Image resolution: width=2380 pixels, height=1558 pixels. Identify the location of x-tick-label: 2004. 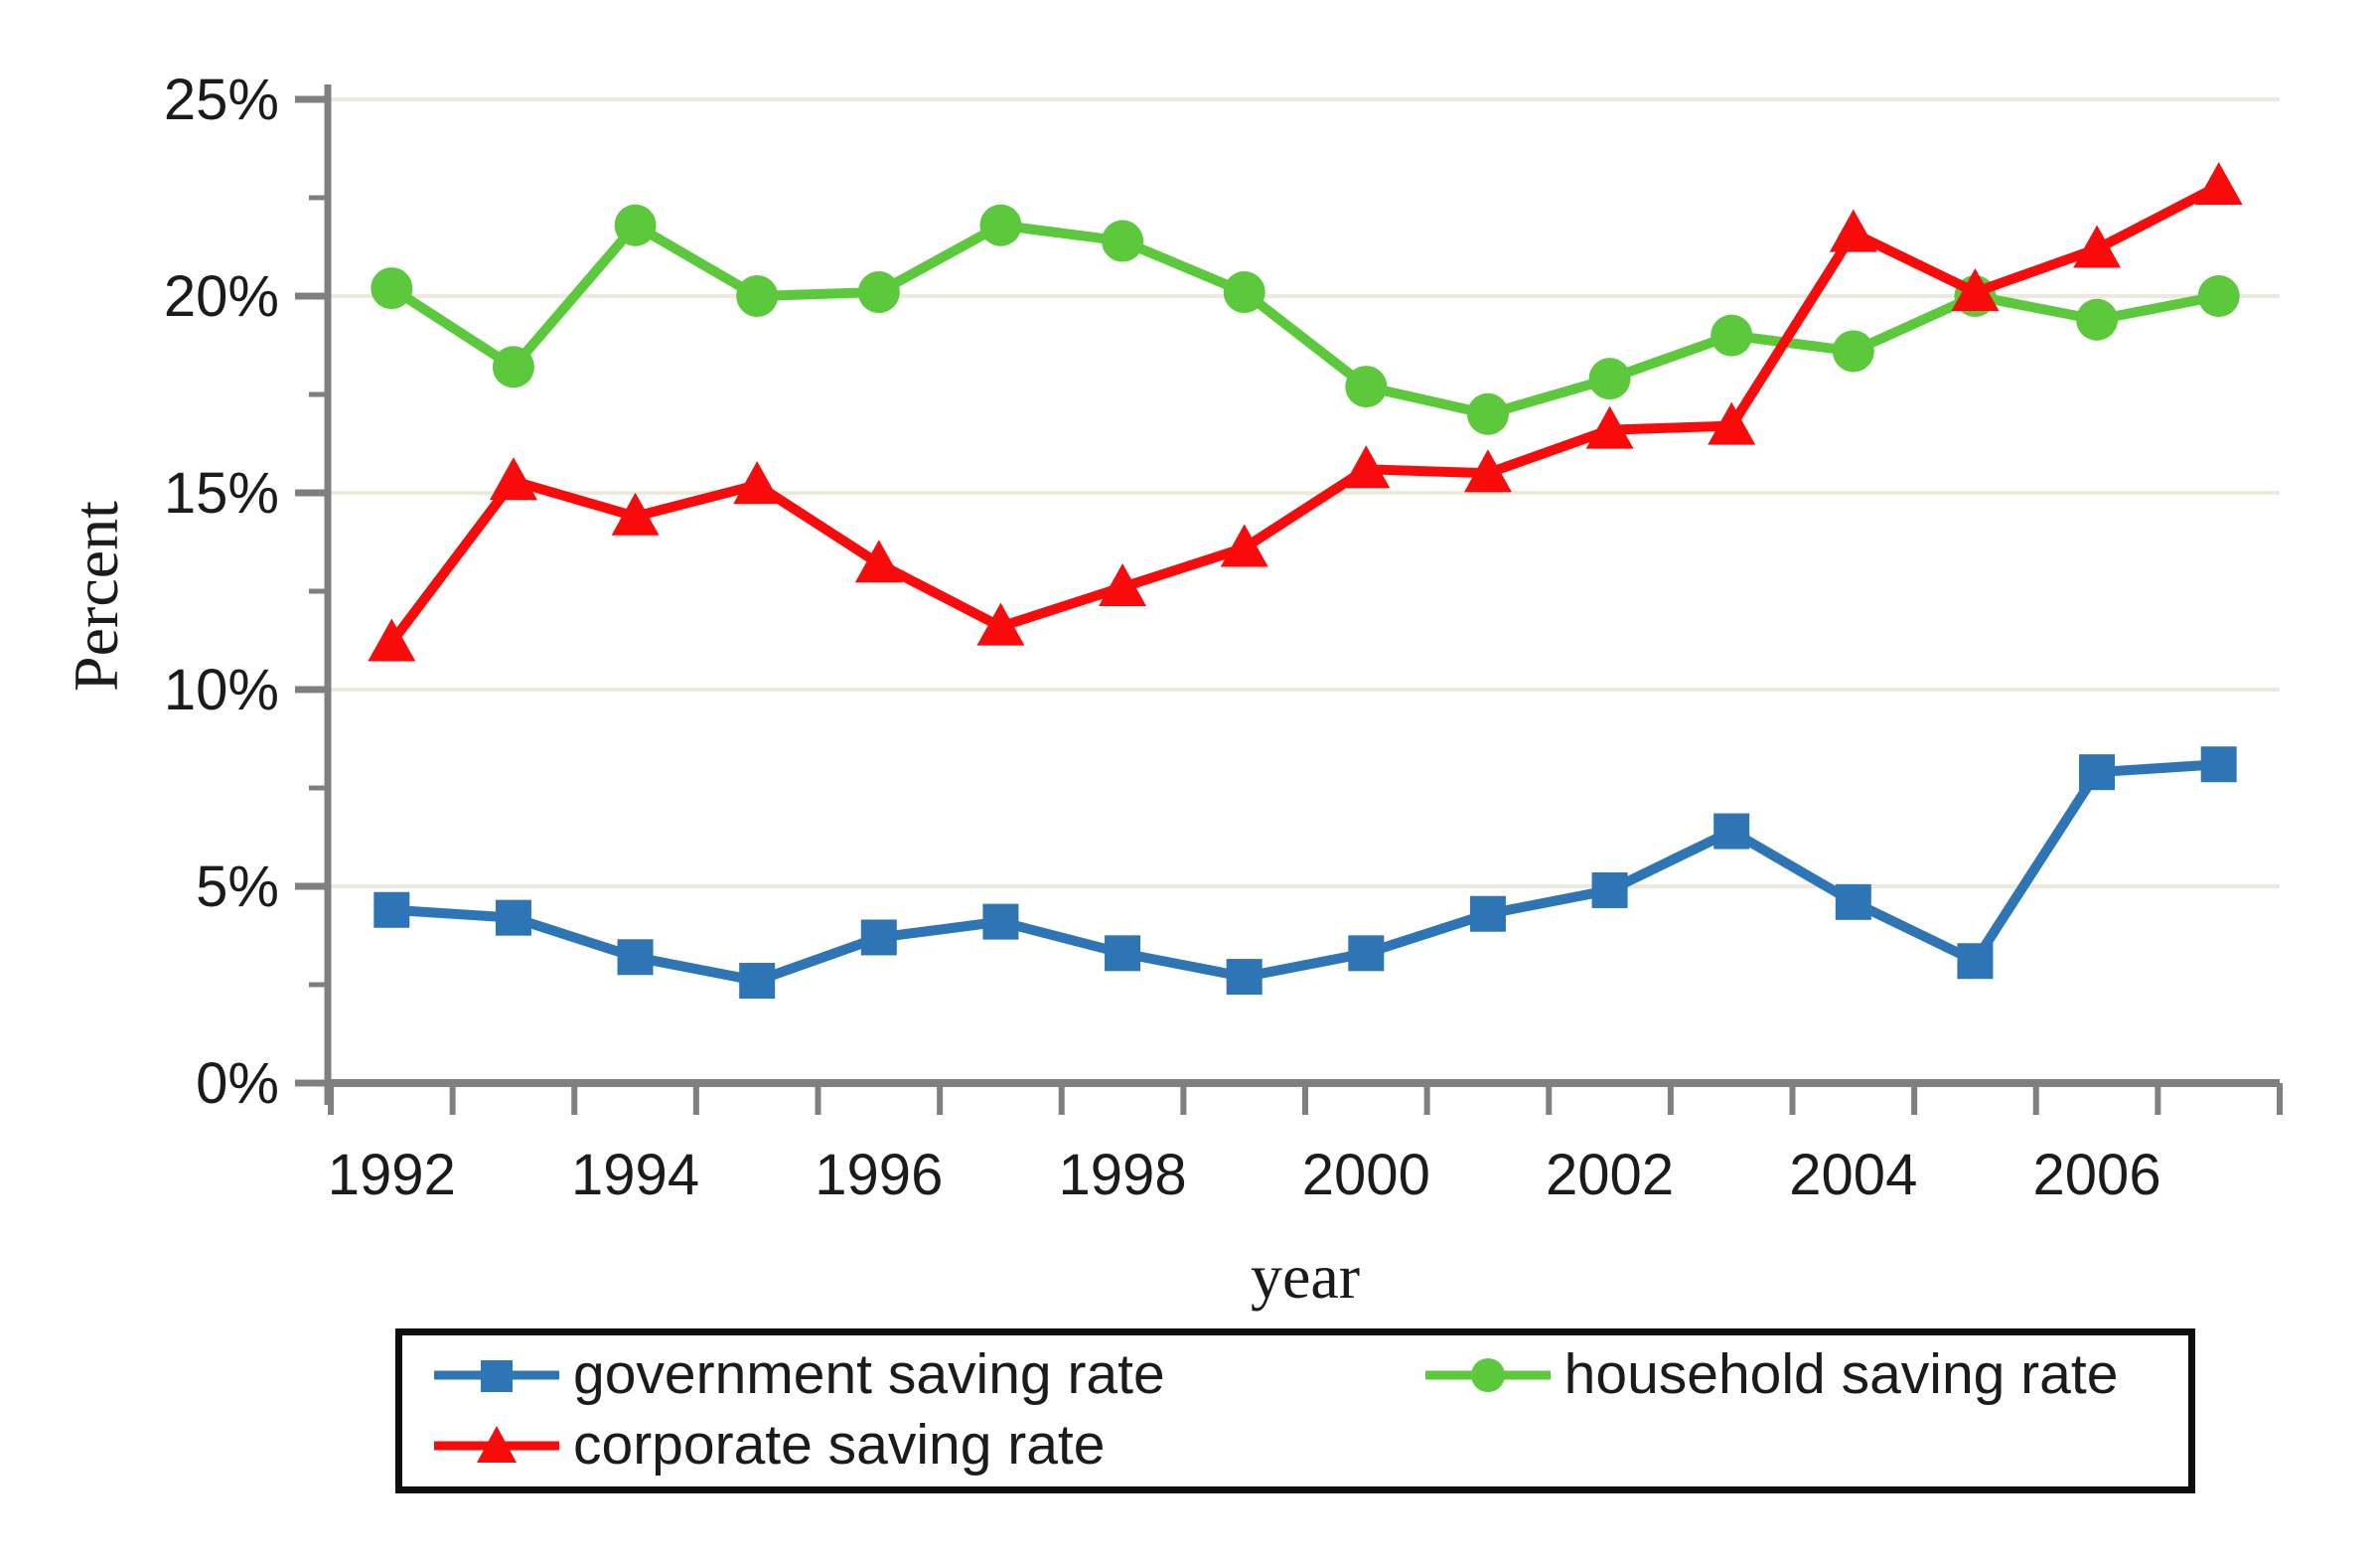
(1853, 1175).